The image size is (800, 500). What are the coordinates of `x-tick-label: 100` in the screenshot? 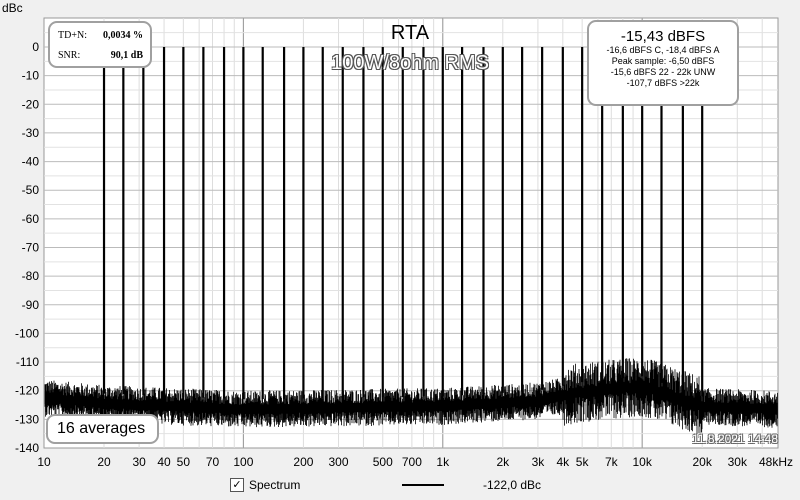 It's located at (243, 462).